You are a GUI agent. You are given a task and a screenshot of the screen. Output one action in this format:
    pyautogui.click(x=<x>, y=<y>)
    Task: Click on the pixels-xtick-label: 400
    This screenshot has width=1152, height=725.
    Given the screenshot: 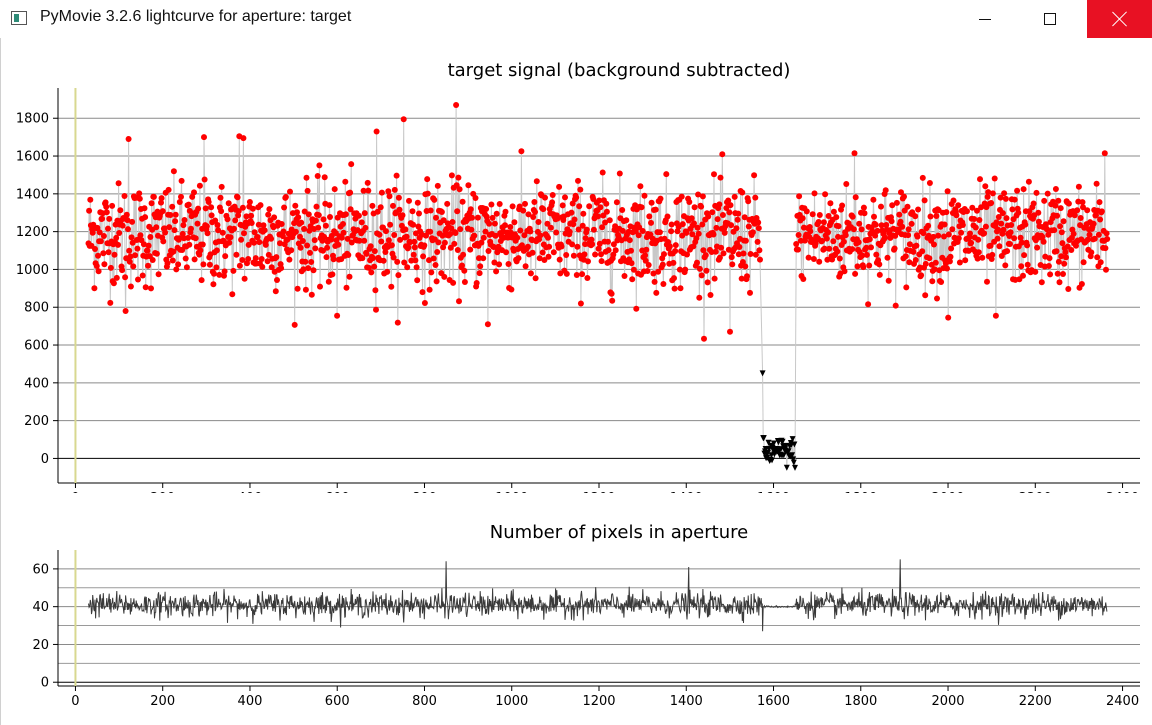 What is the action you would take?
    pyautogui.click(x=250, y=701)
    